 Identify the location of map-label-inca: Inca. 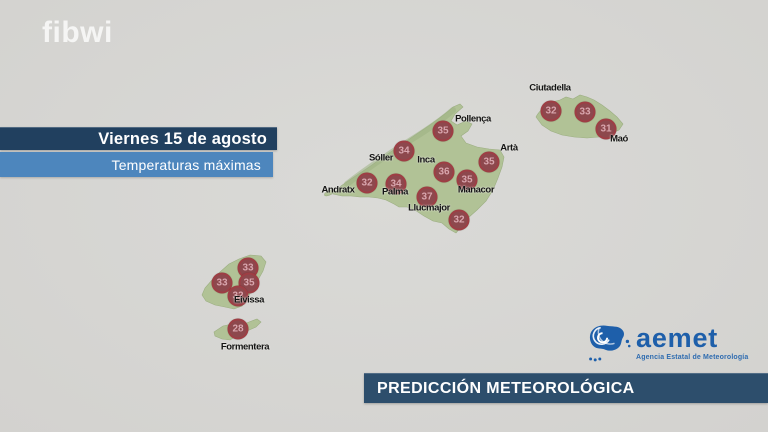
(426, 160).